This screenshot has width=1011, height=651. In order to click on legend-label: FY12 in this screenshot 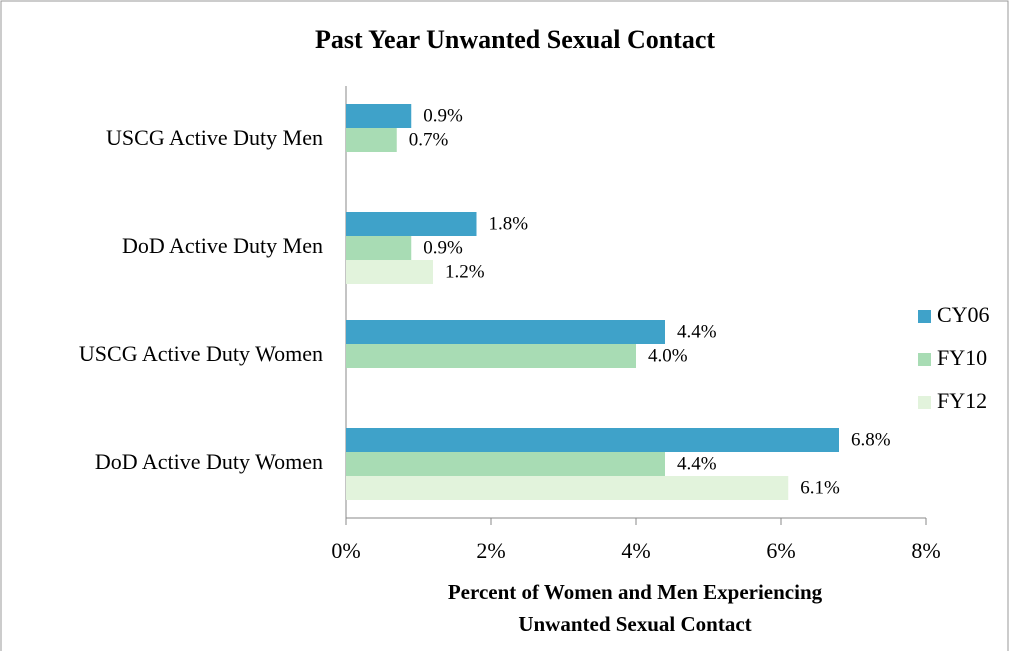, I will do `click(962, 400)`.